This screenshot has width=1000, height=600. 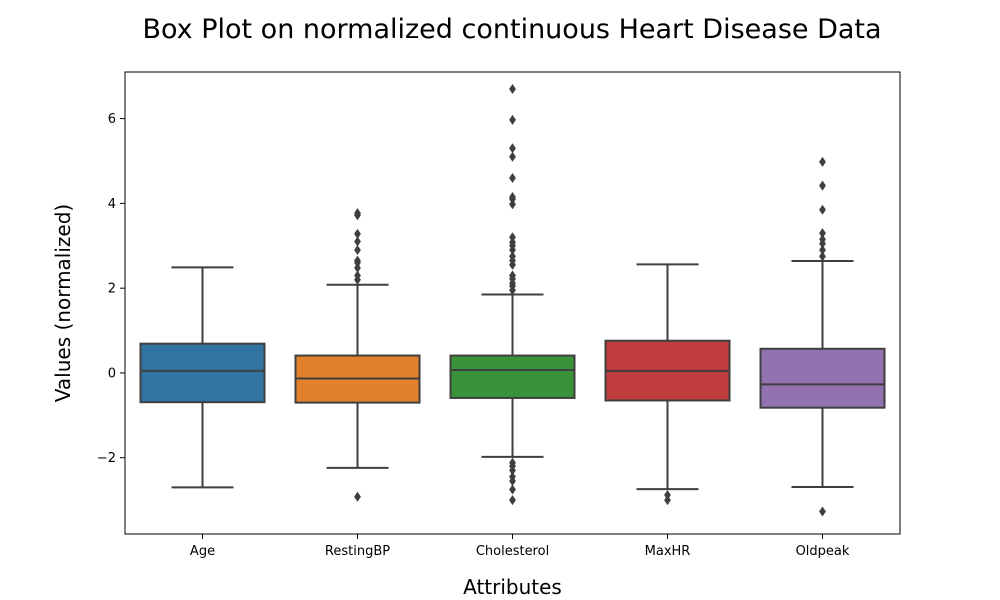 What do you see at coordinates (823, 551) in the screenshot?
I see `x-tick-label: Oldpeak` at bounding box center [823, 551].